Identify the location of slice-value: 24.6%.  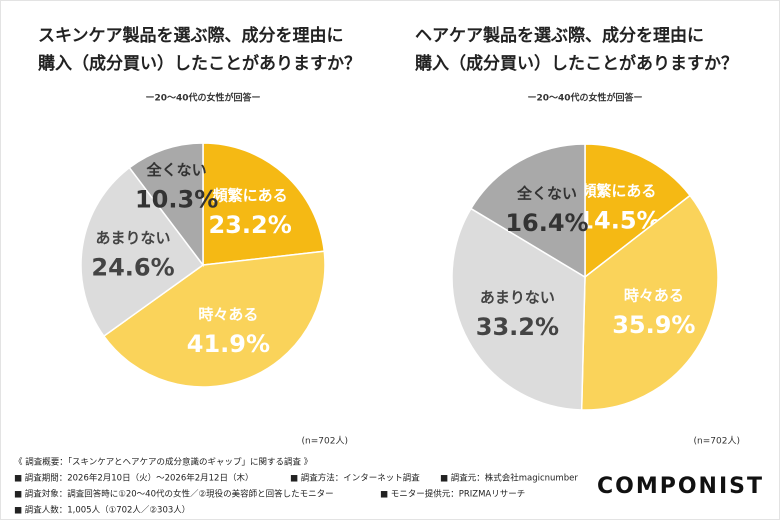
(132, 267).